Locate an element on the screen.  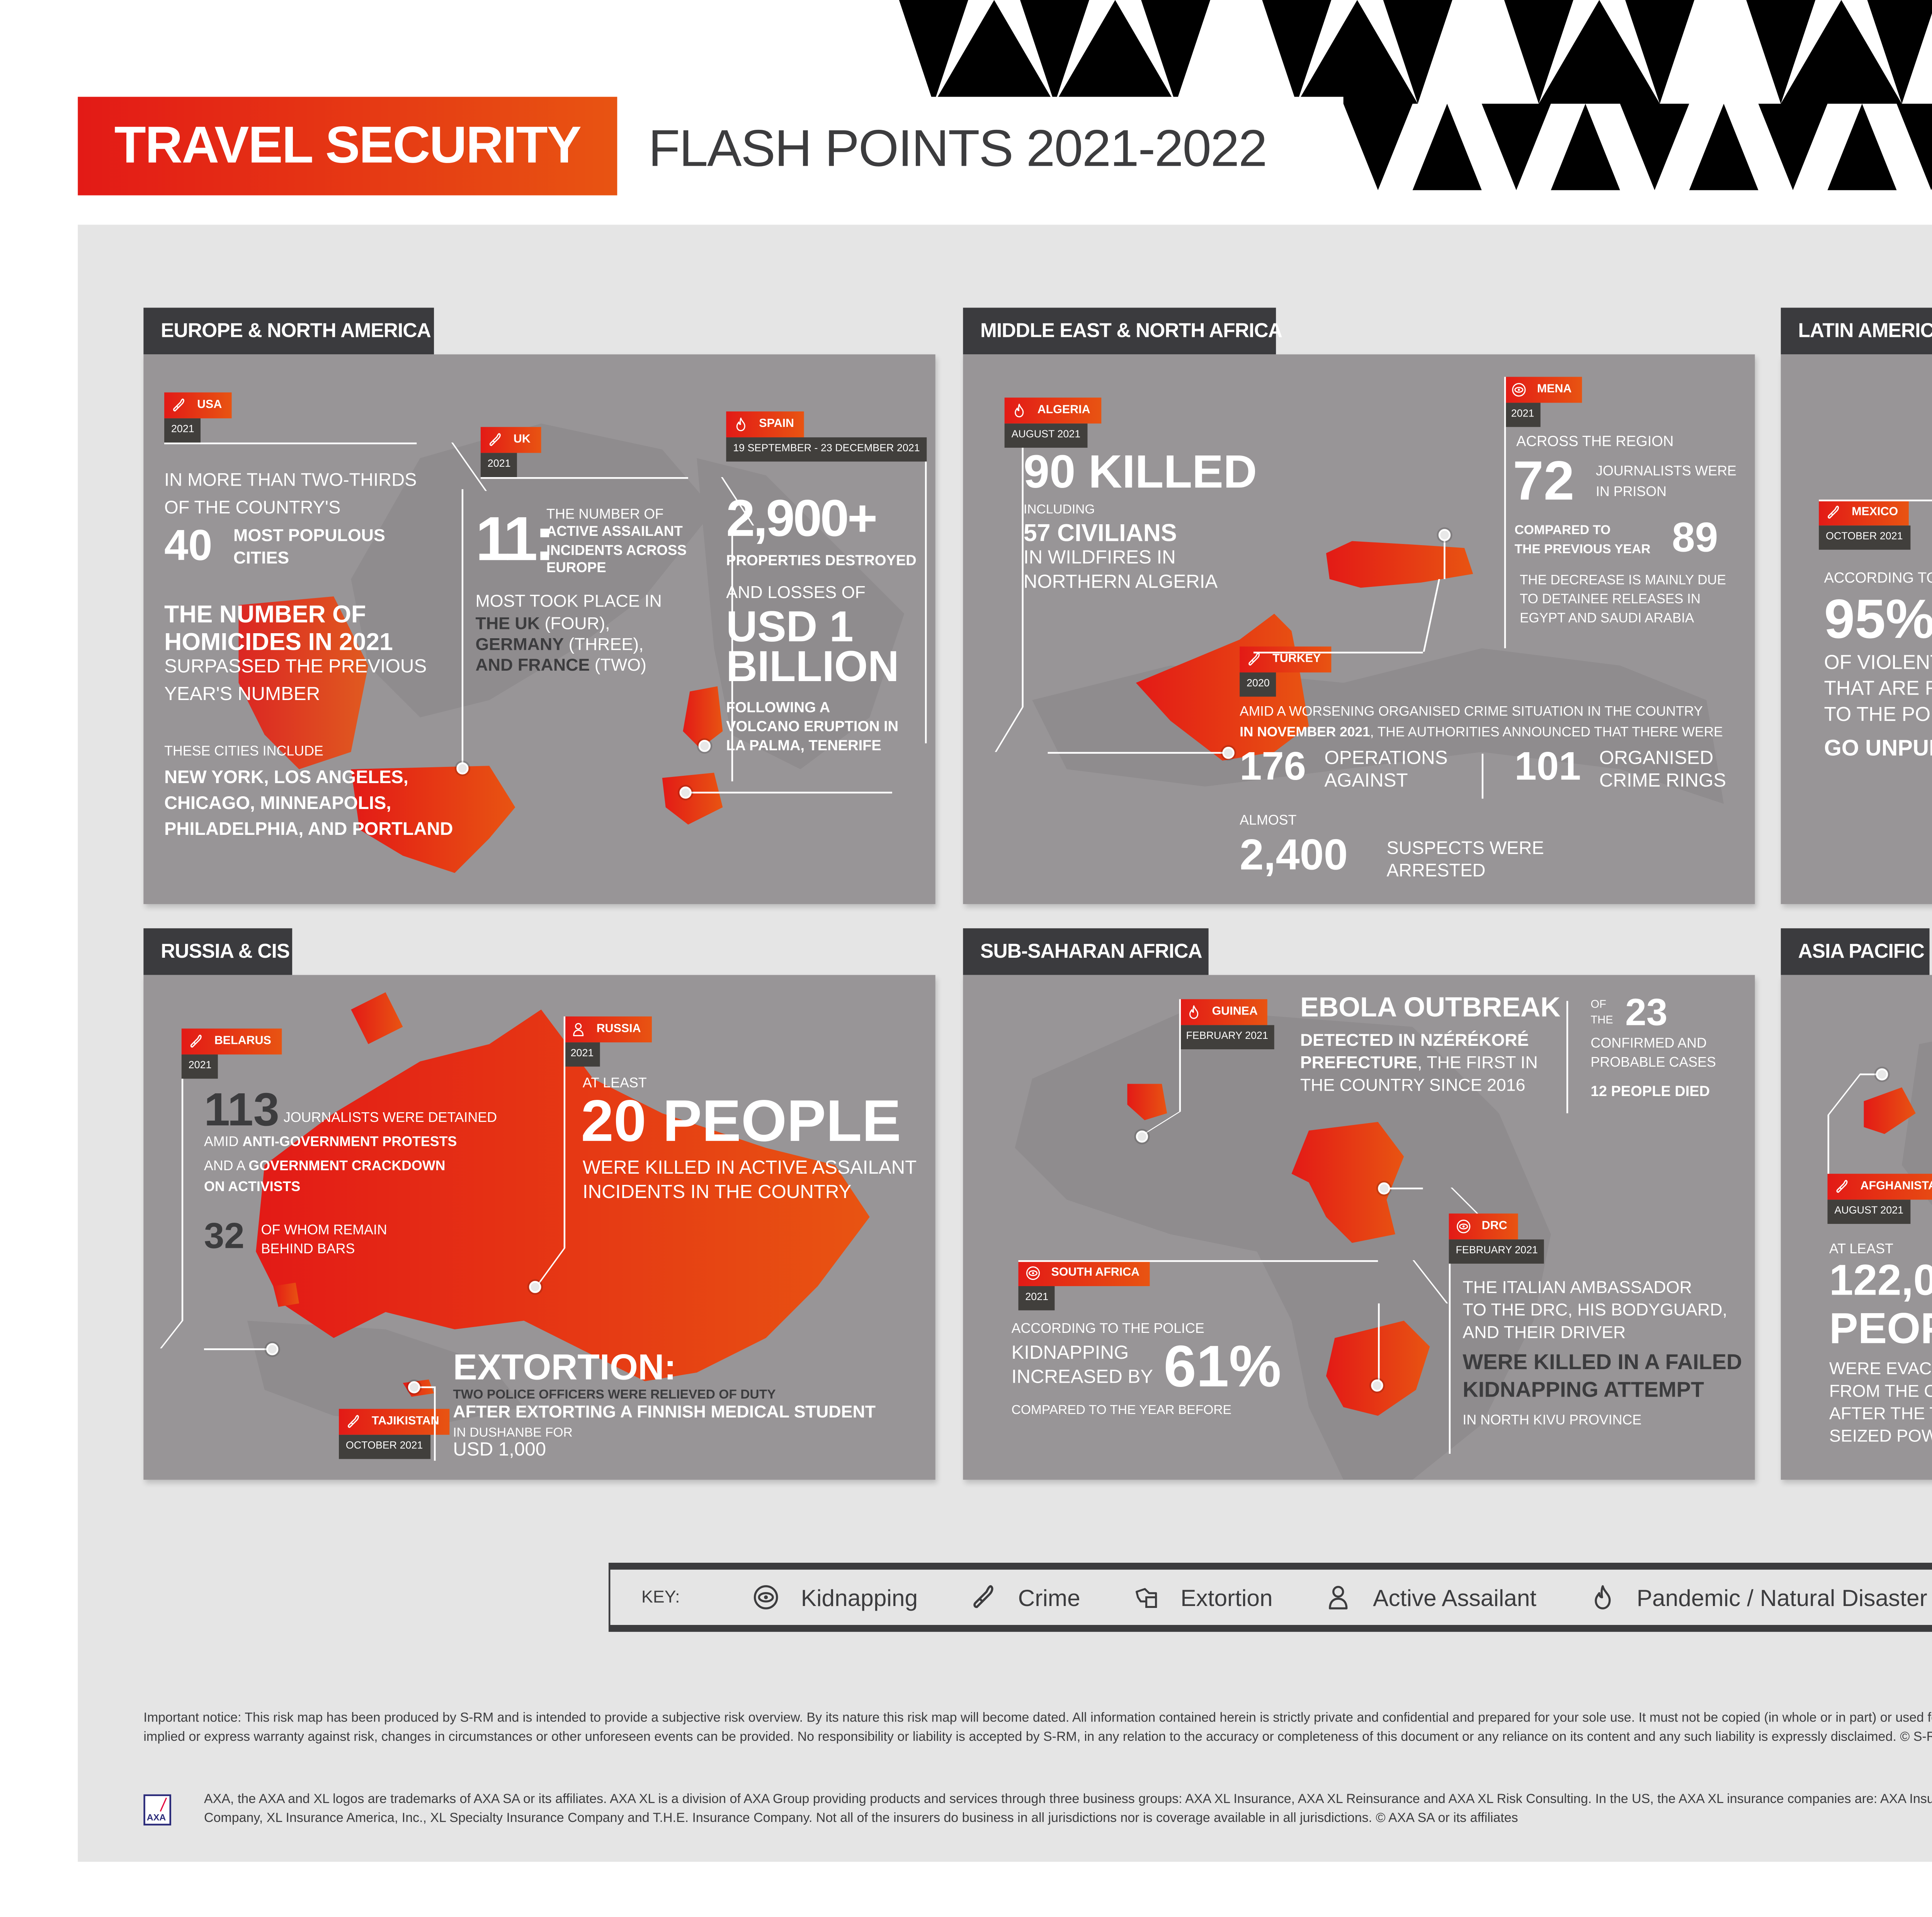
stat-text: HOMICIDES IN 2021 is located at coordinates (278, 641).